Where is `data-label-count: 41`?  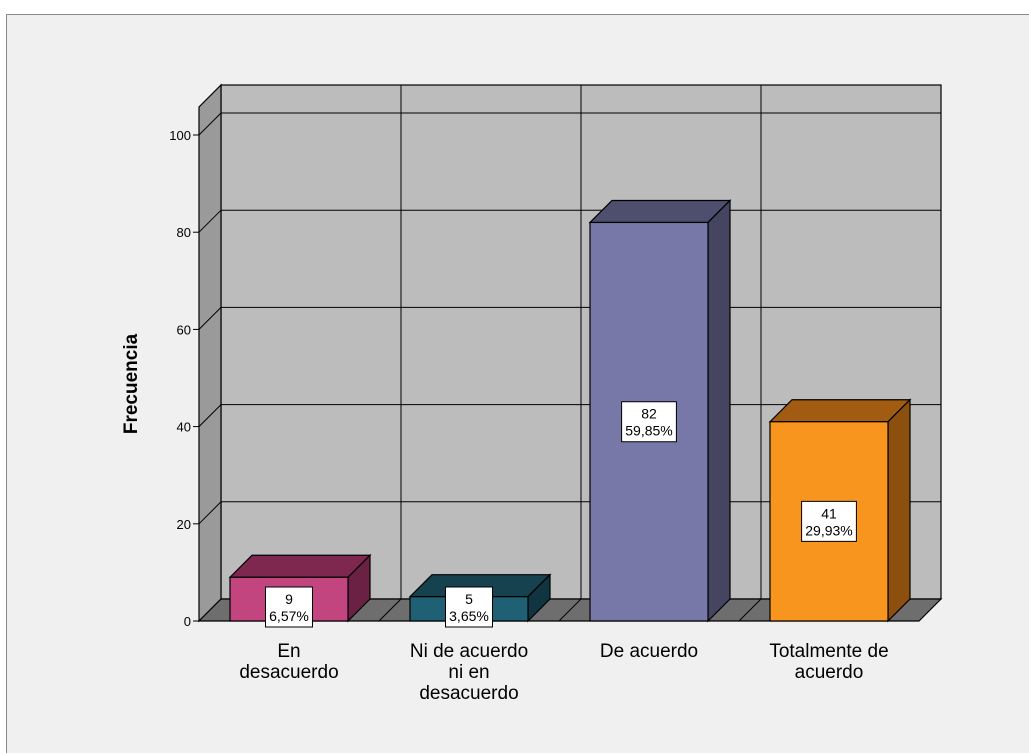
data-label-count: 41 is located at coordinates (829, 513).